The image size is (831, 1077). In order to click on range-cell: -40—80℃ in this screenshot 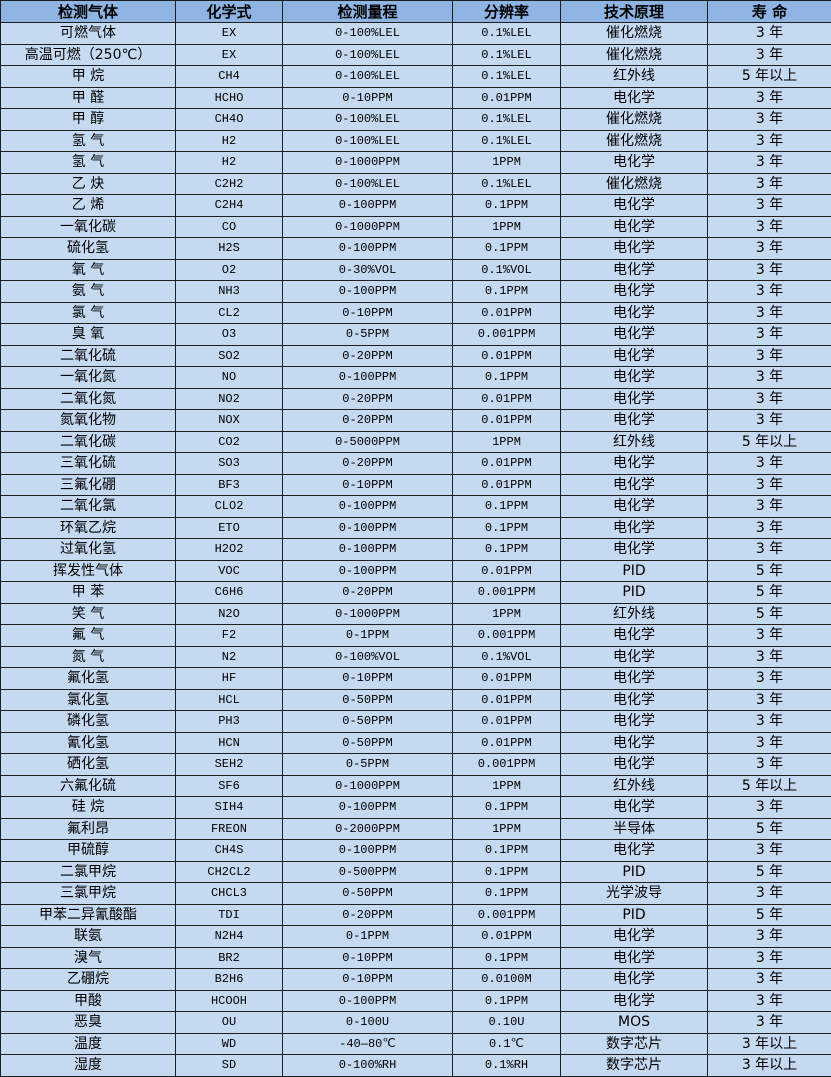, I will do `click(368, 1044)`.